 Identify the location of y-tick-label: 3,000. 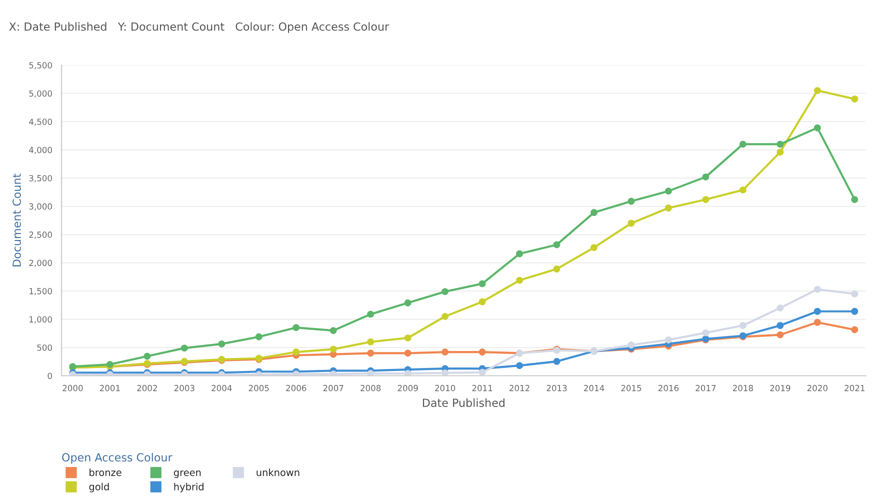
(40, 206).